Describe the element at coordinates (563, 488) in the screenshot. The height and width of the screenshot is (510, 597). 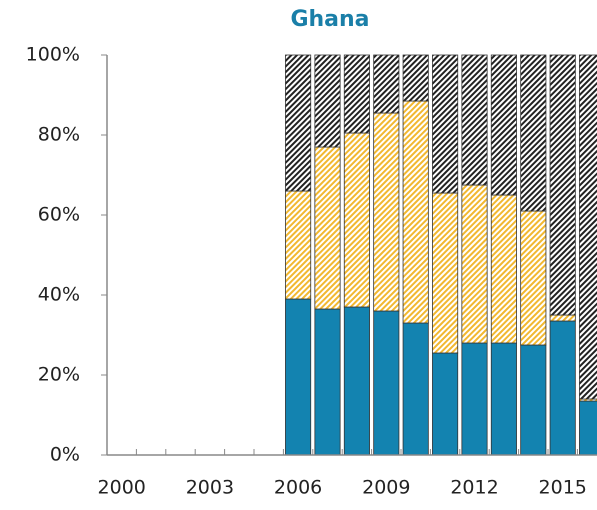
I see `x-tick-label: 2015` at that location.